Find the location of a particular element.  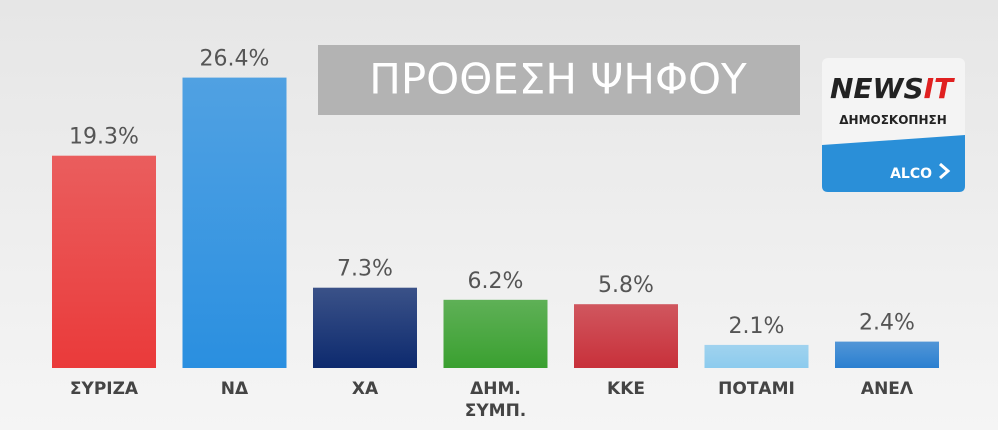

x-tick-label: ΣΥΡΙΖΑ is located at coordinates (104, 389).